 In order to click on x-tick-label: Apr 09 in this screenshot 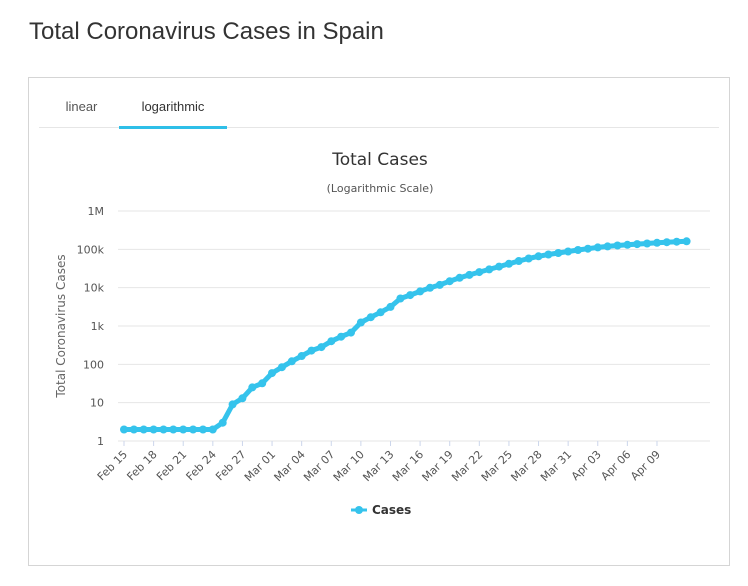, I will do `click(645, 465)`.